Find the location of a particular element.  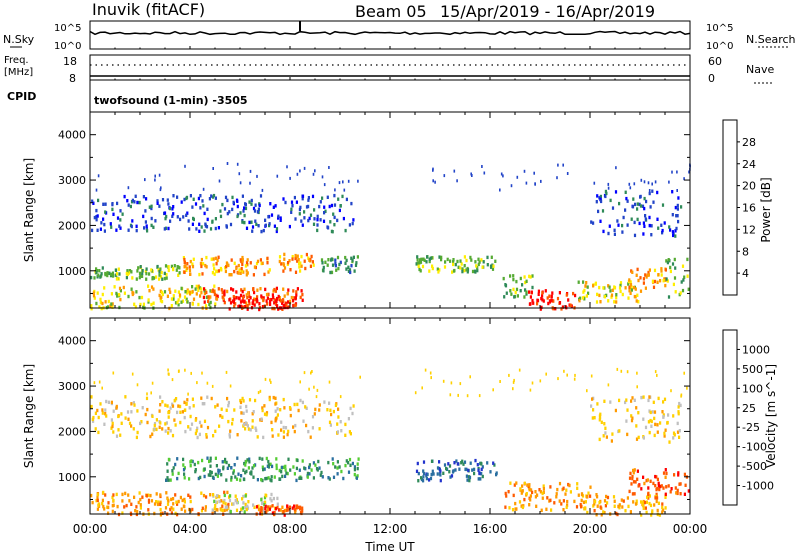

colorbar-tick-label: -1000 is located at coordinates (758, 486).